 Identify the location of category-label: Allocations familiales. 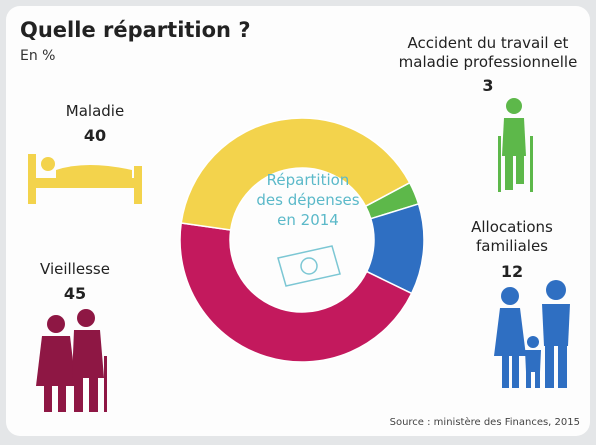
(512, 236).